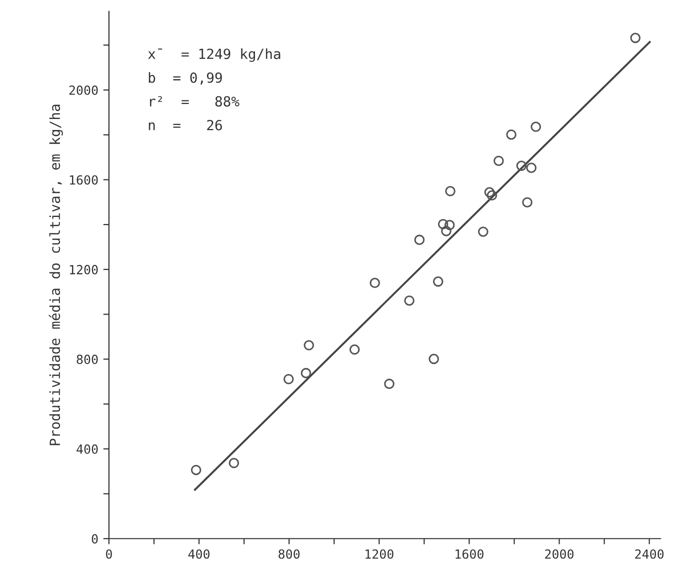  Describe the element at coordinates (55, 275) in the screenshot. I see `y-axis-title: Produtividade média do cultivar, em kg/ha` at that location.